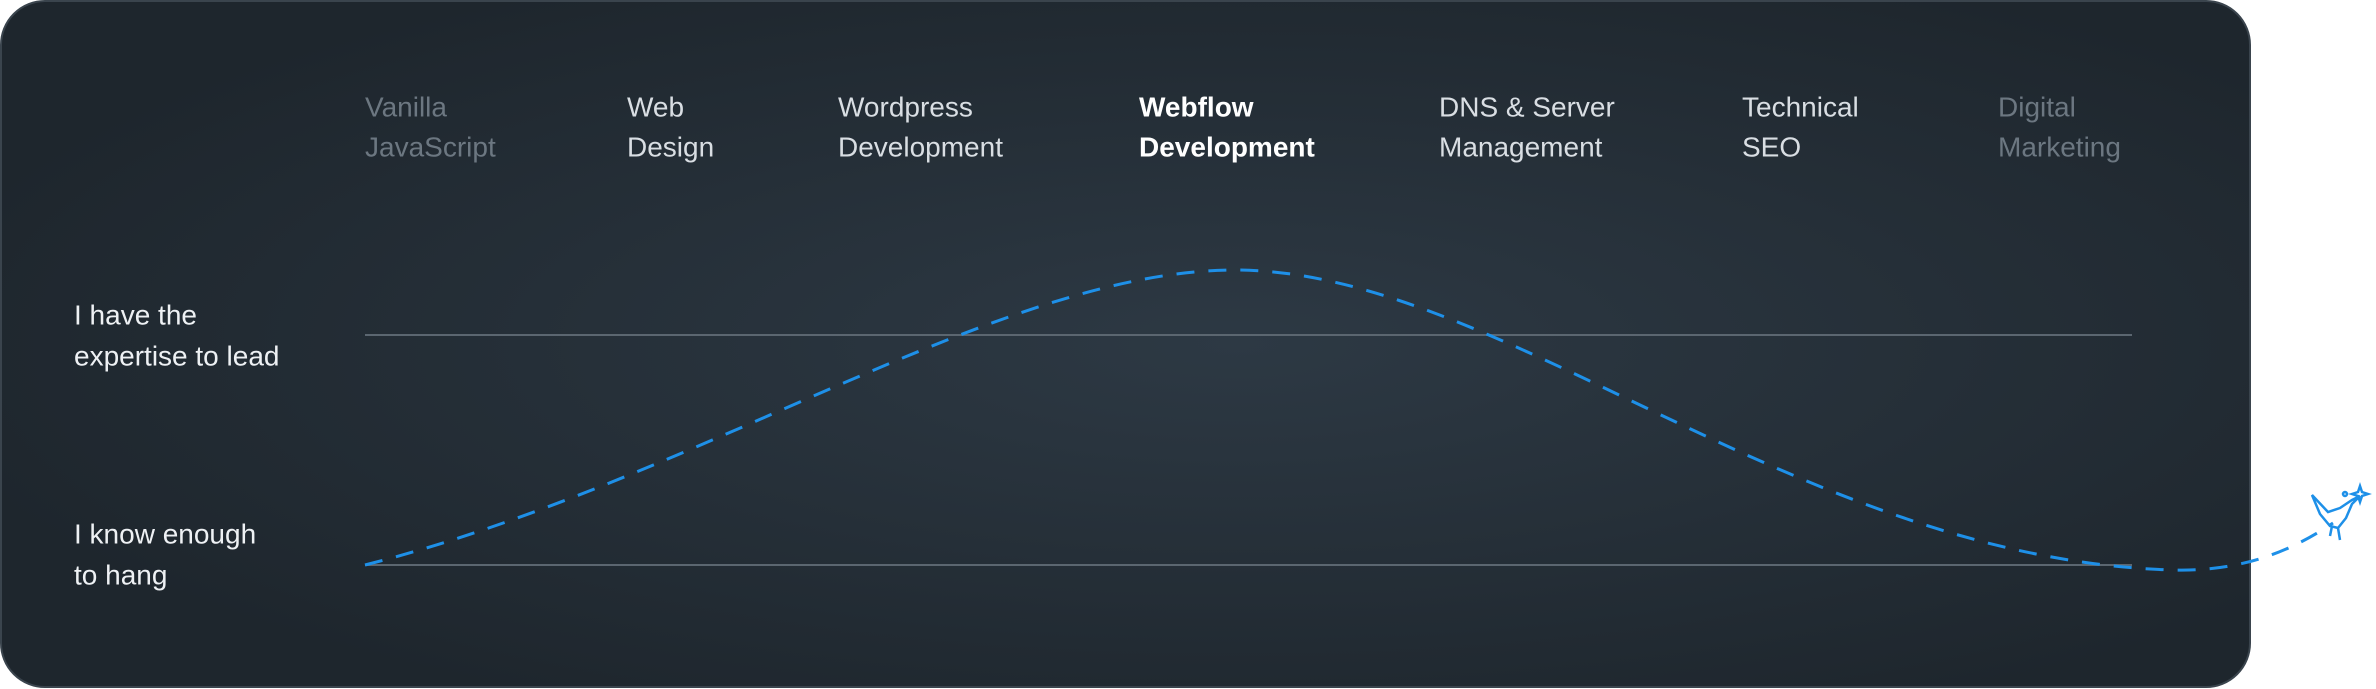 This screenshot has height=689, width=2376. Describe the element at coordinates (406, 106) in the screenshot. I see `column-label: Vanilla` at that location.